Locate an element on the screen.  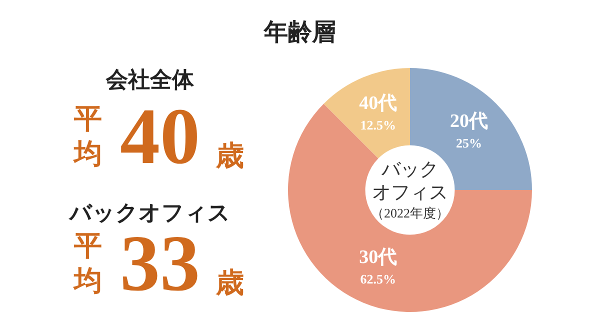
chart-title: 年齢層 is located at coordinates (300, 33).